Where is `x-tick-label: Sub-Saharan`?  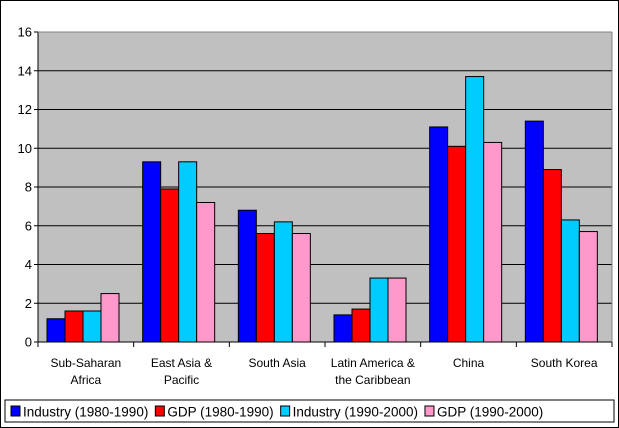
x-tick-label: Sub-Saharan is located at coordinates (85, 363).